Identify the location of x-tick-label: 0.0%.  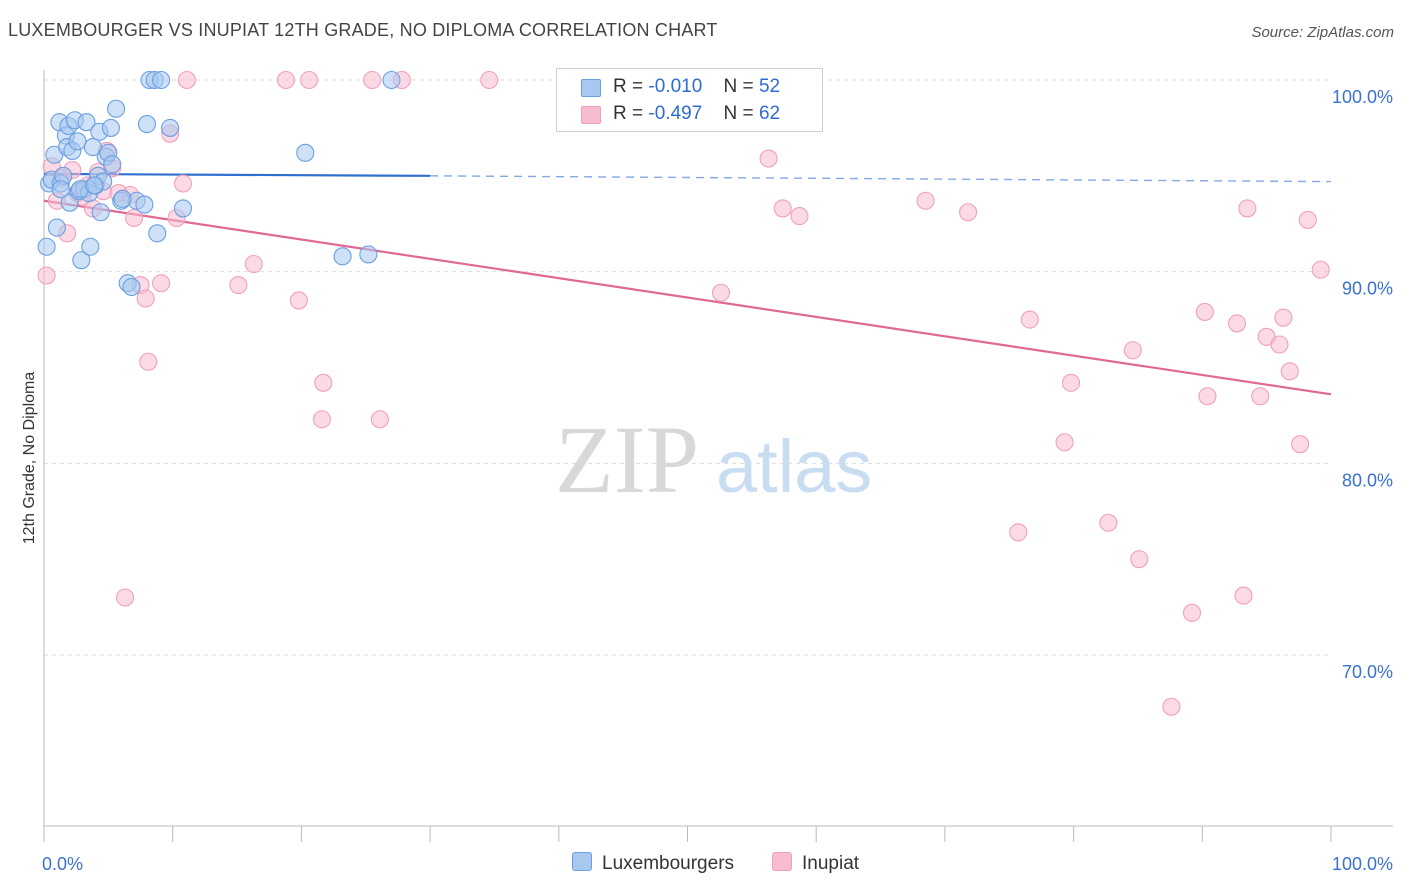
(62, 864).